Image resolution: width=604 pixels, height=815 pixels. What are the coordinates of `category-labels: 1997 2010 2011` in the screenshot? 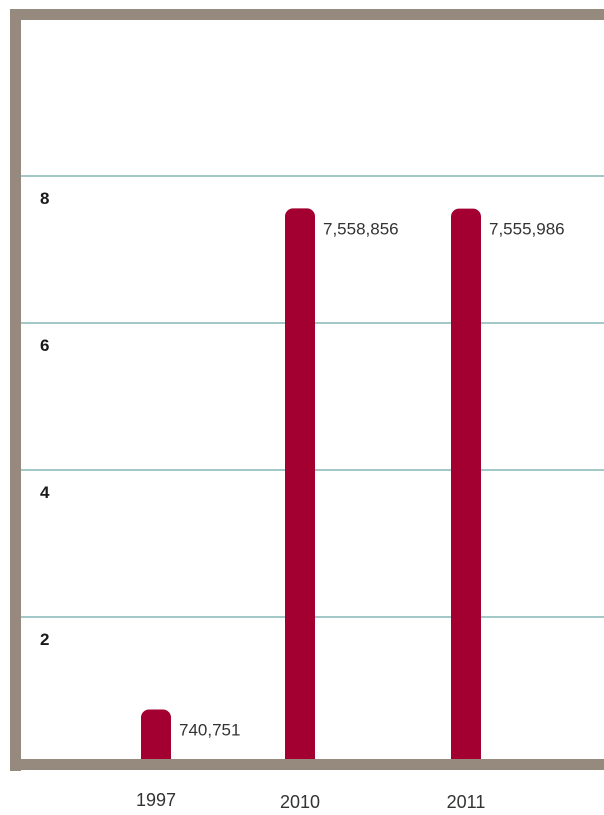 It's located at (310, 801).